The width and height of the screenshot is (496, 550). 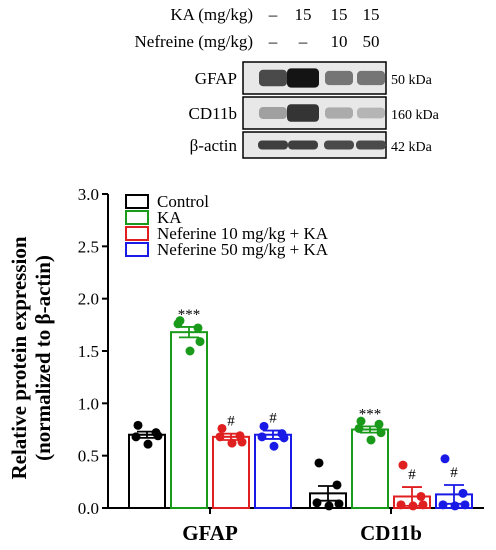 I want to click on y-tick-label: 1.5, so click(x=88, y=351).